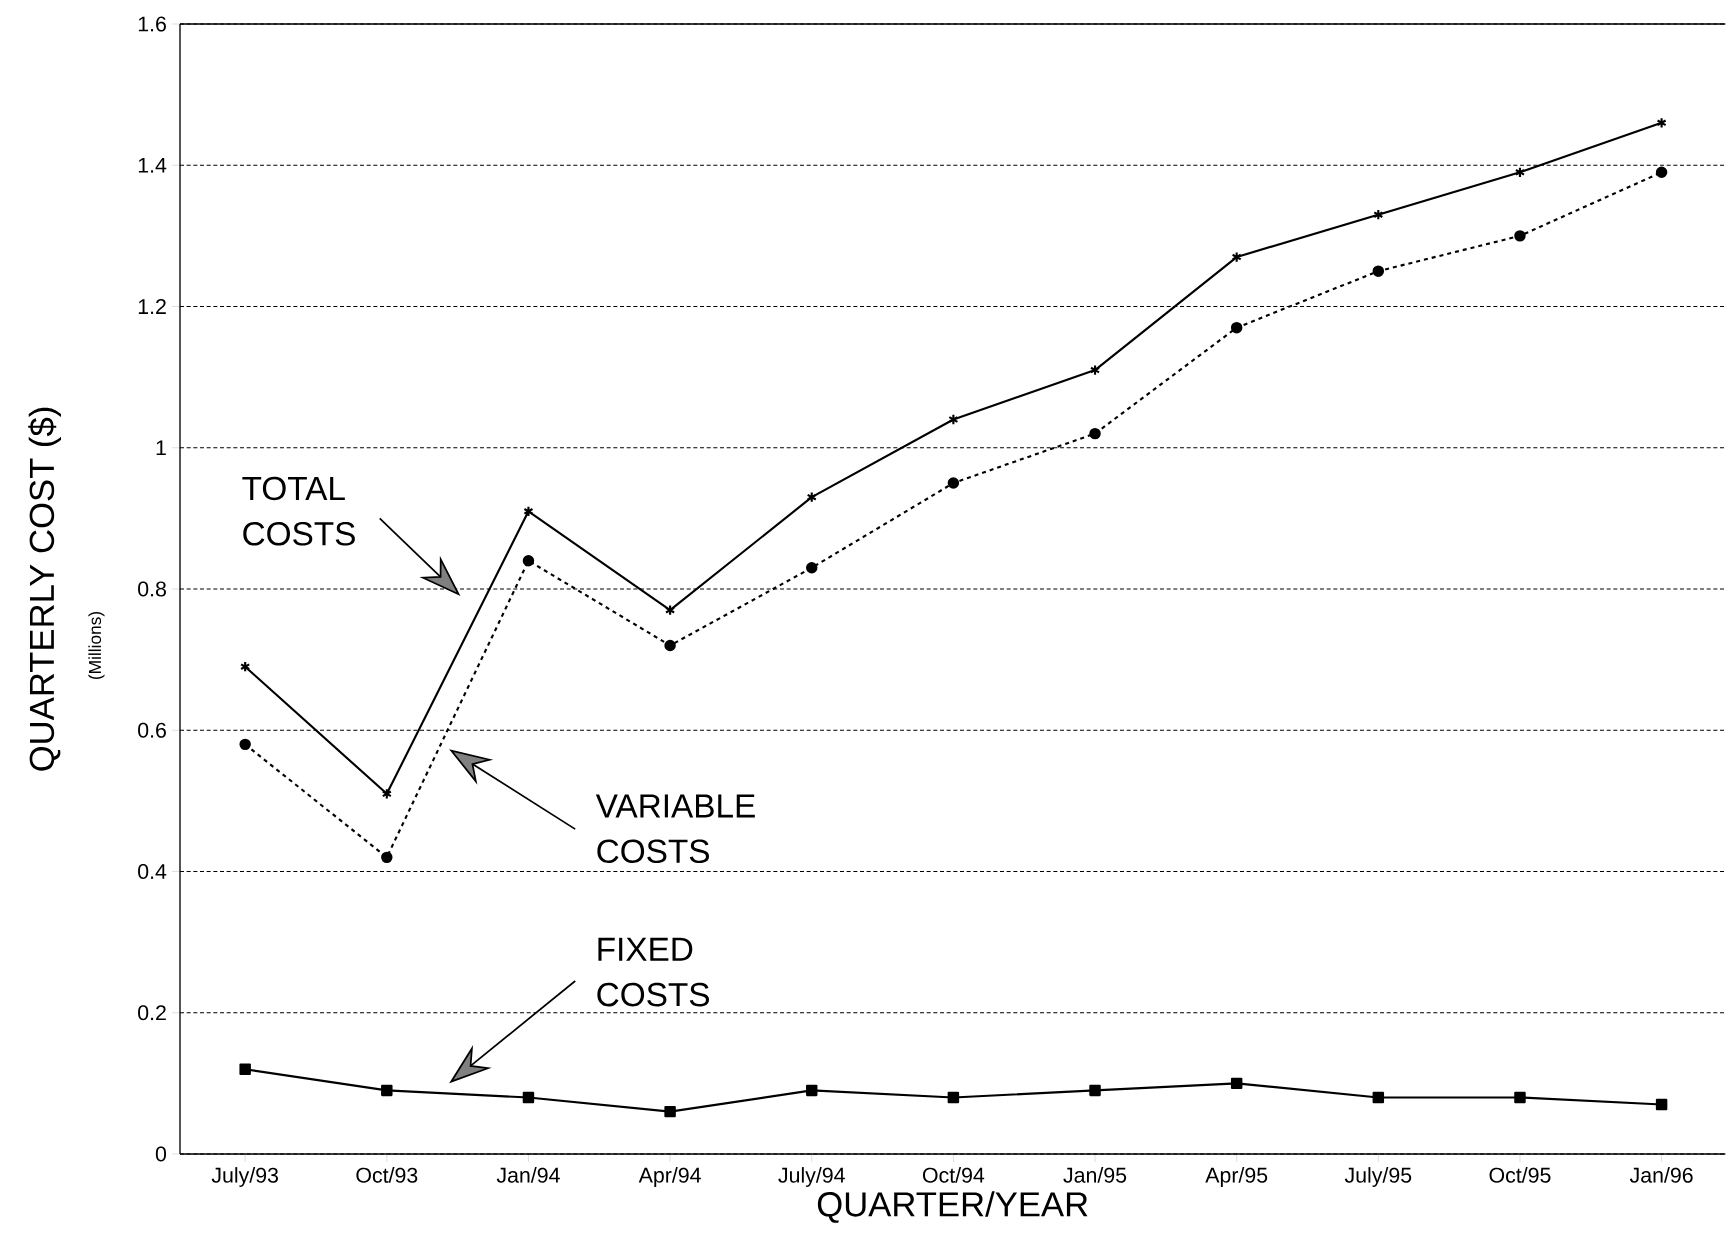  Describe the element at coordinates (161, 1154) in the screenshot. I see `y-tick-label: 0` at that location.